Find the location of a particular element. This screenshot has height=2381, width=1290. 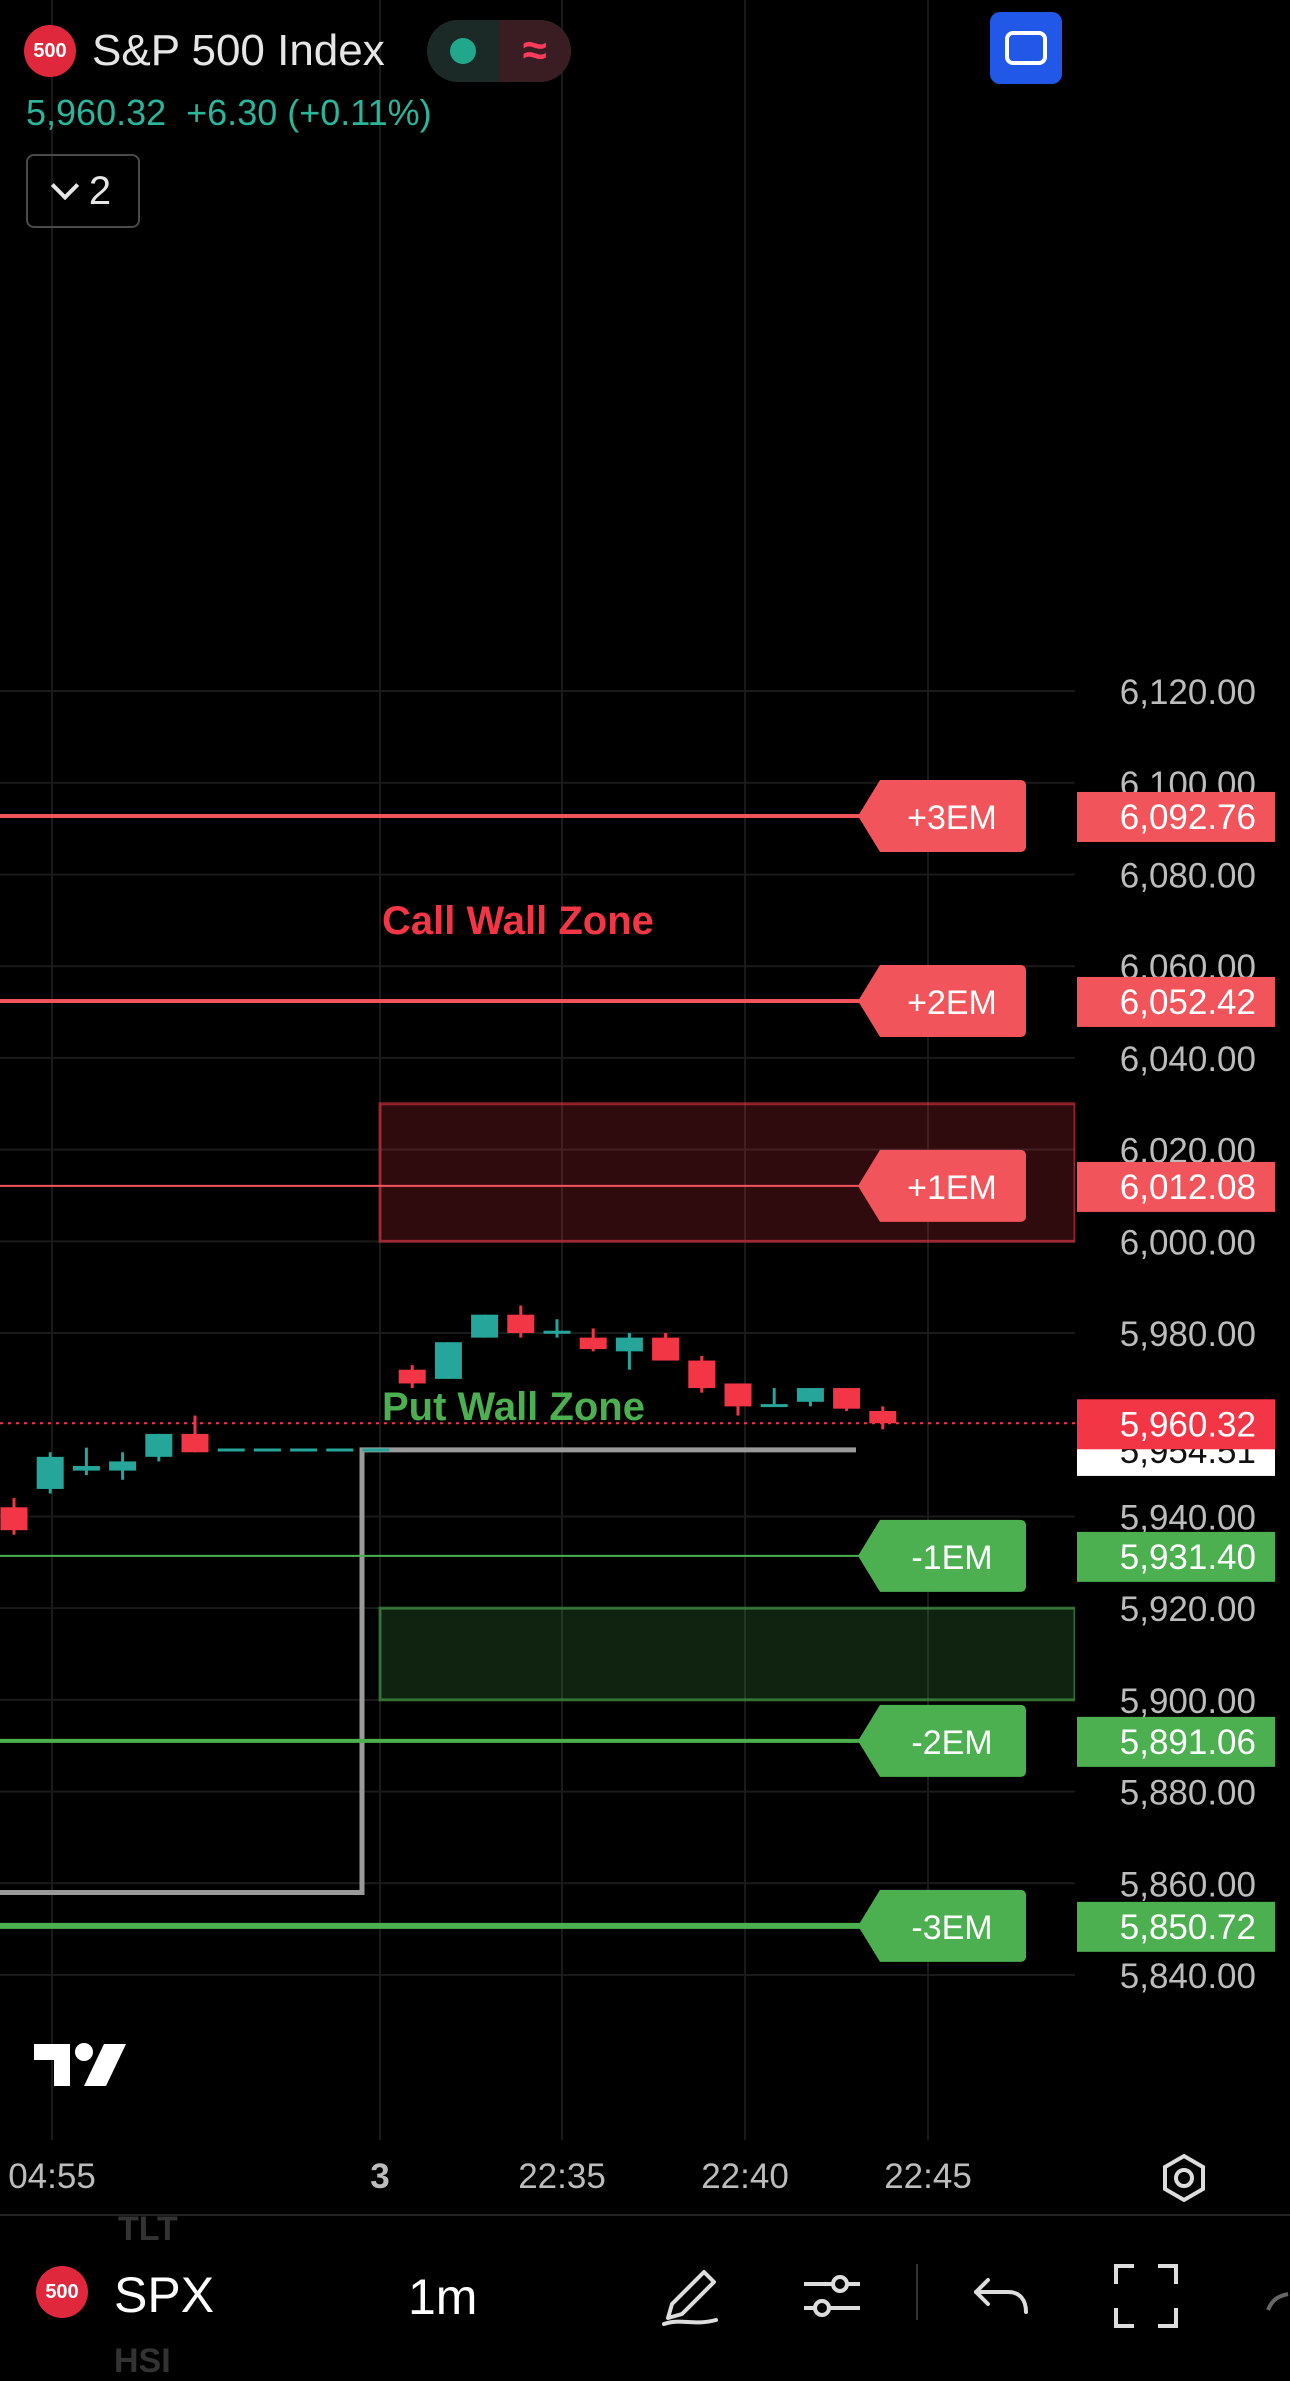

time-axis: 04:55 3 22:35 22:40 22:45 is located at coordinates (490, 2176).